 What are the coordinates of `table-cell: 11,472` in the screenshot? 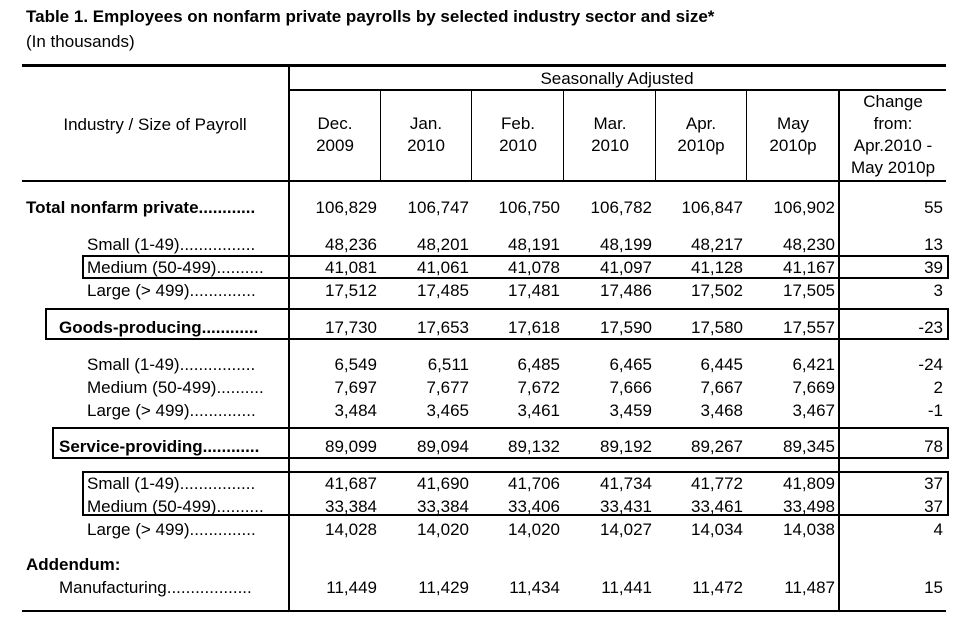 It's located at (717, 587).